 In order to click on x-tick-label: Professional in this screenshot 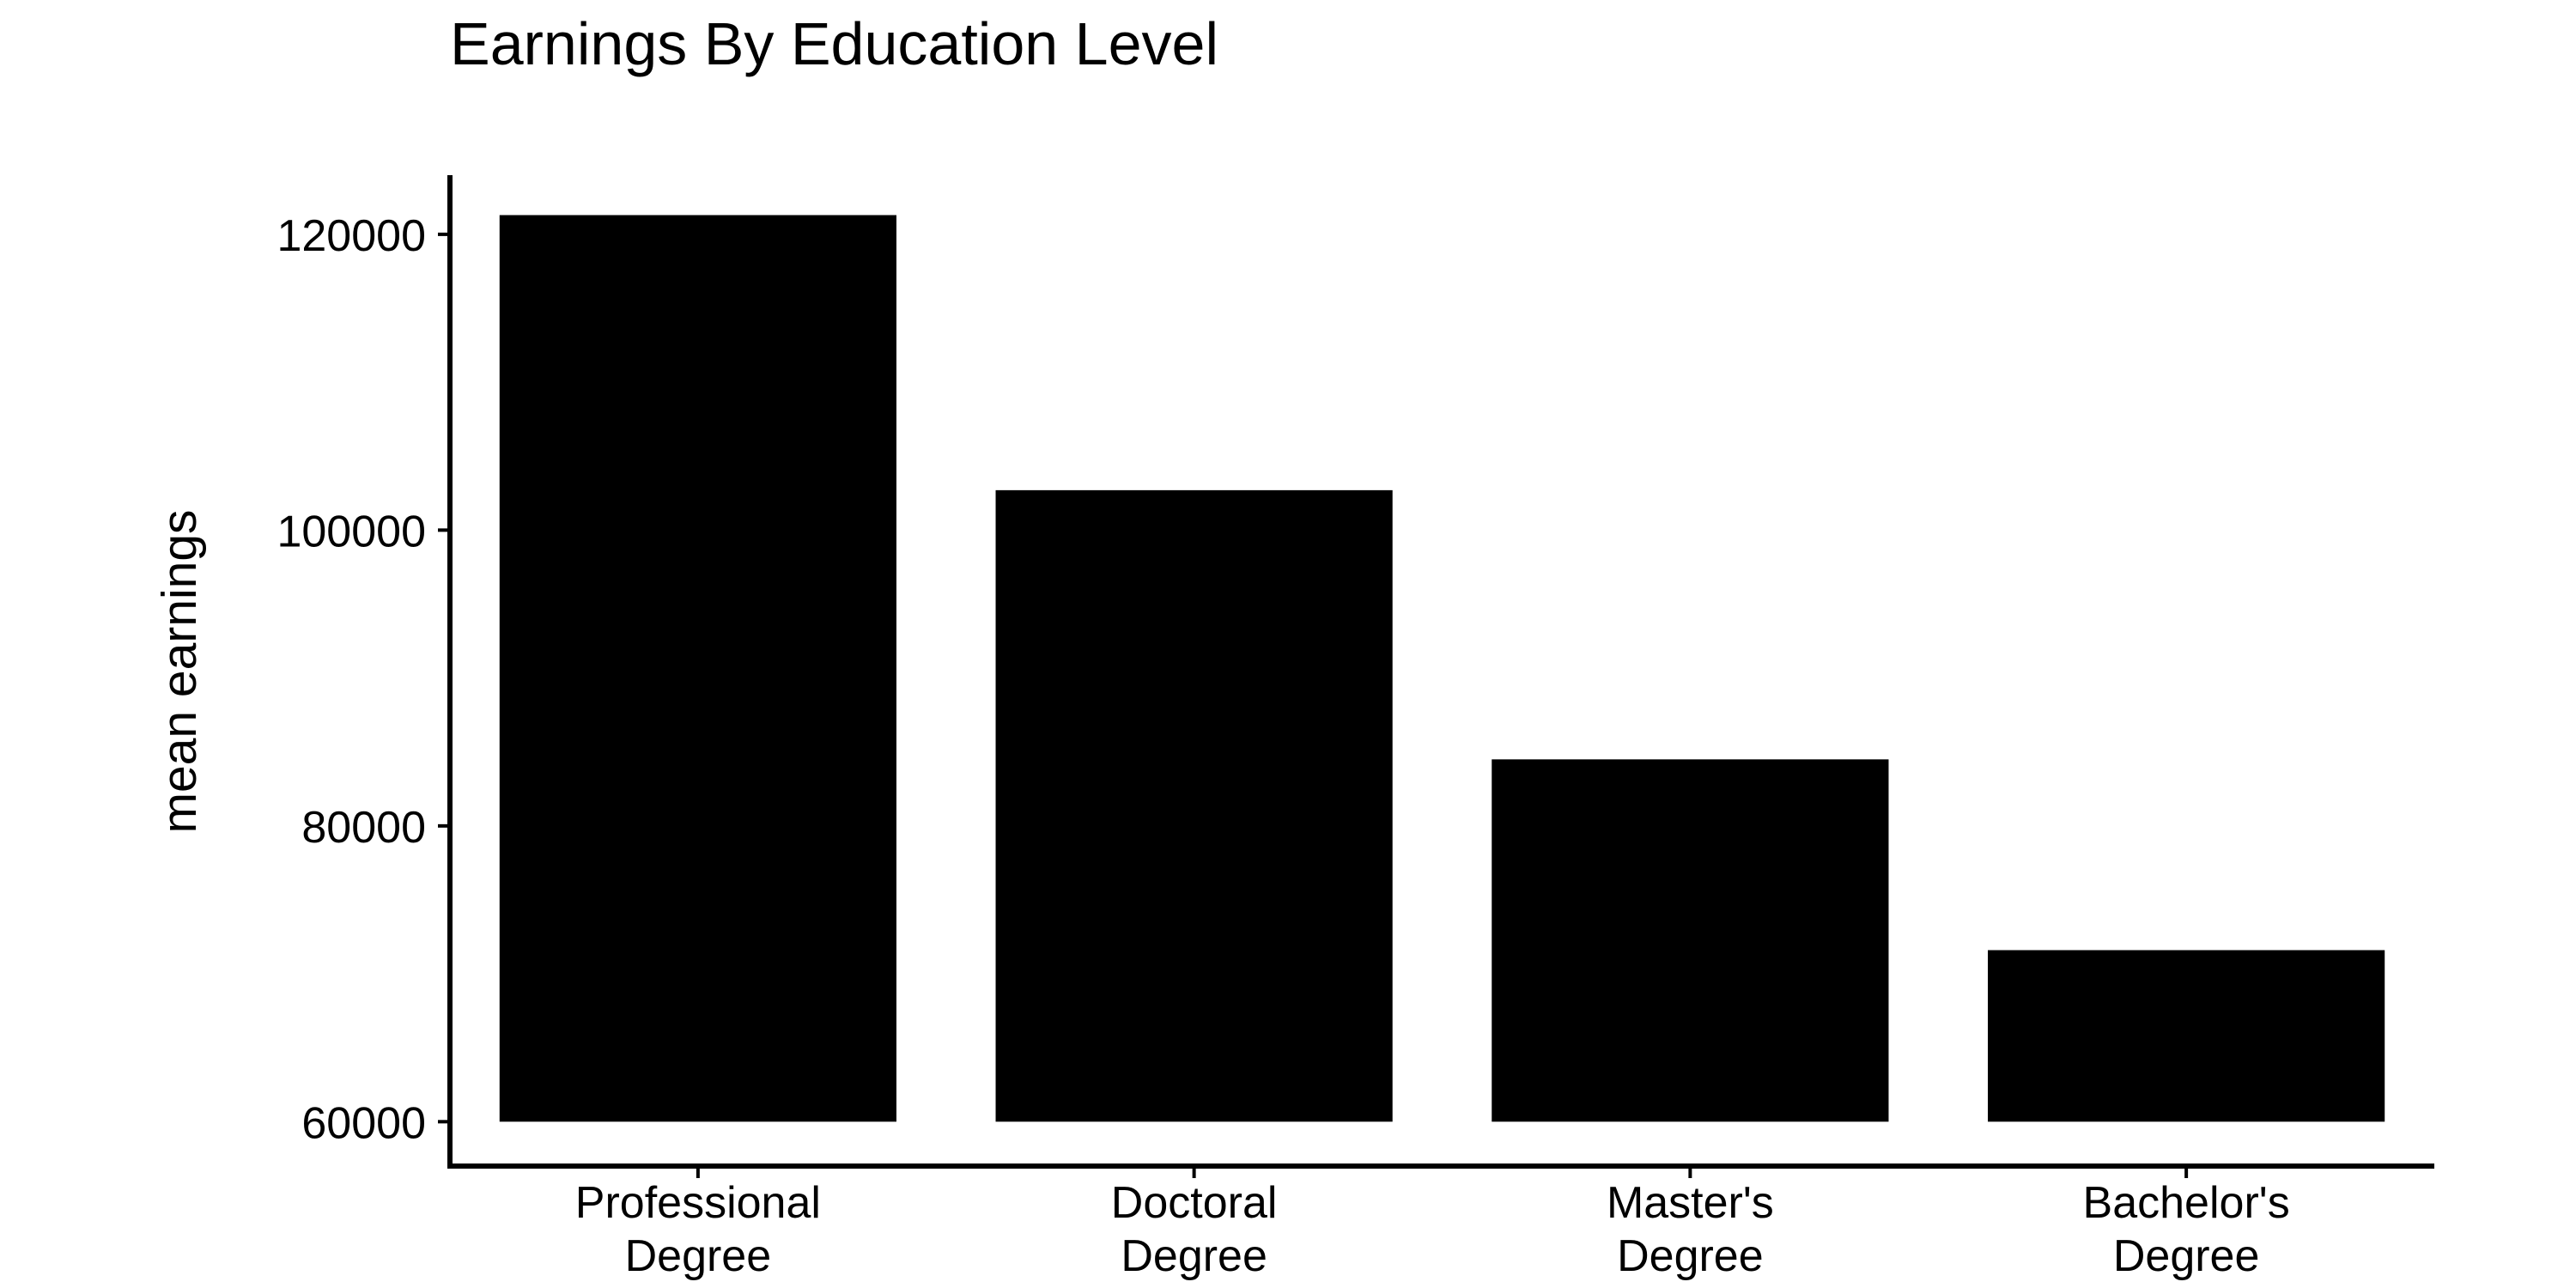, I will do `click(698, 1203)`.